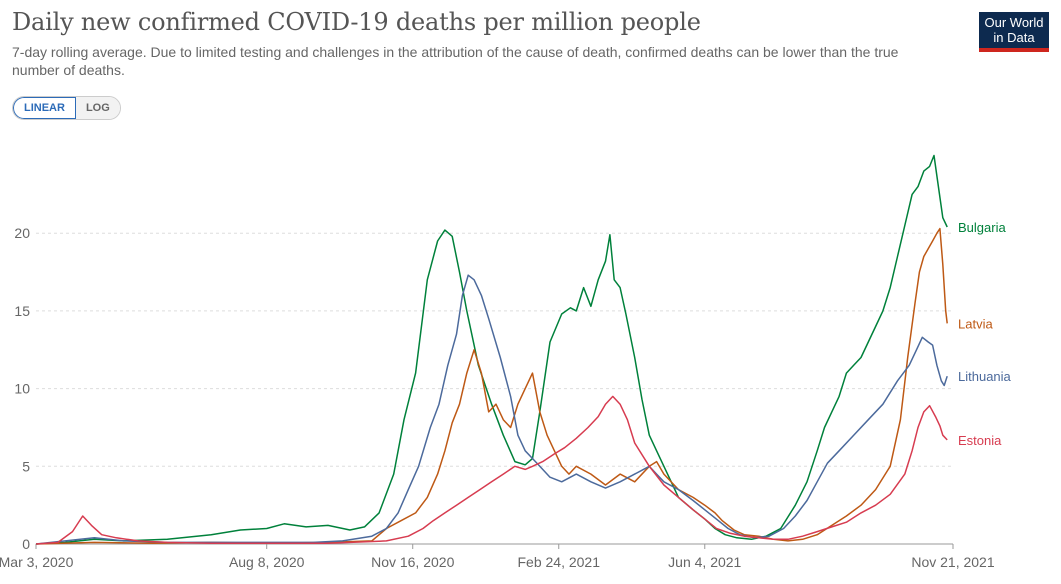 This screenshot has height=584, width=1061. What do you see at coordinates (704, 562) in the screenshot?
I see `x-tick-label: Jun 4, 2021` at bounding box center [704, 562].